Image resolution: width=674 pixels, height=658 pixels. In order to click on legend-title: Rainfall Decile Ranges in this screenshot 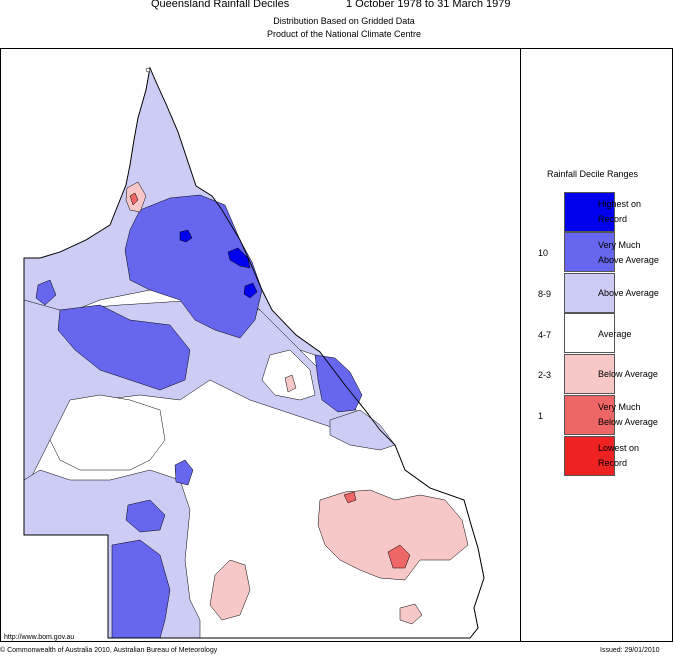, I will do `click(593, 174)`.